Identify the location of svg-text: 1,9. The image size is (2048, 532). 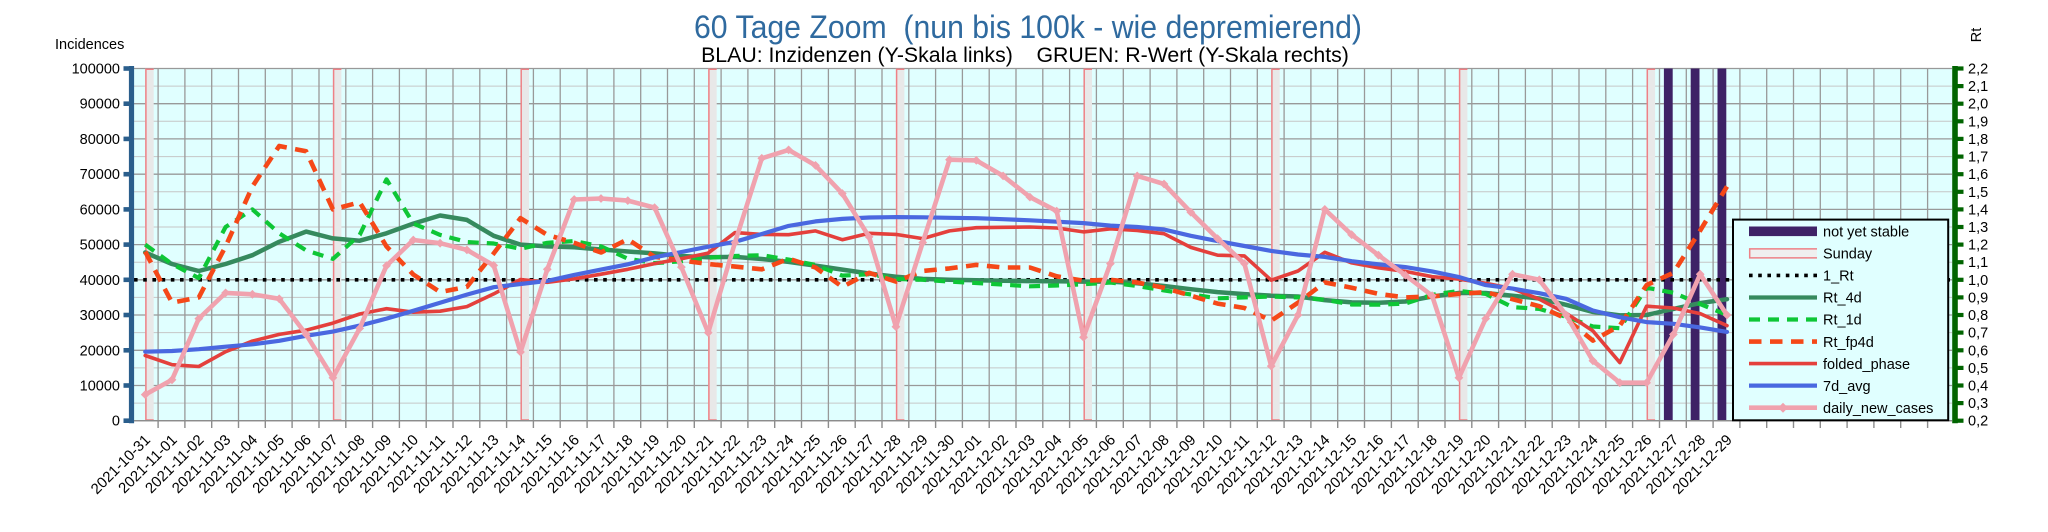
(1978, 122).